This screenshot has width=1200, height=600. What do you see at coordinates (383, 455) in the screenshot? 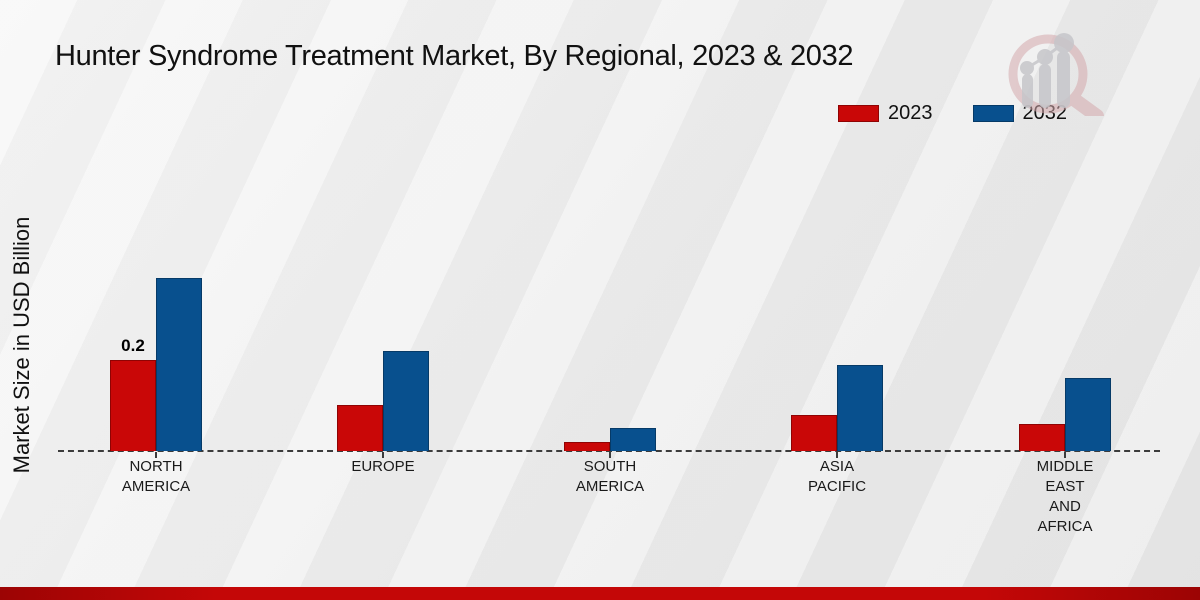
I see `x-tick-europe` at bounding box center [383, 455].